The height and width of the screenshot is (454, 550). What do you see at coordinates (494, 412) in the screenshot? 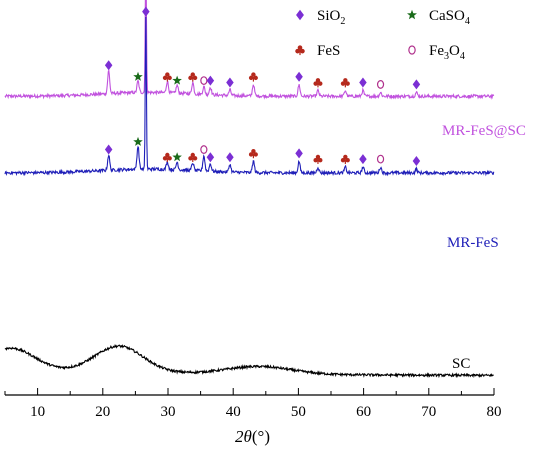
I see `x-tick-label: 80` at bounding box center [494, 412].